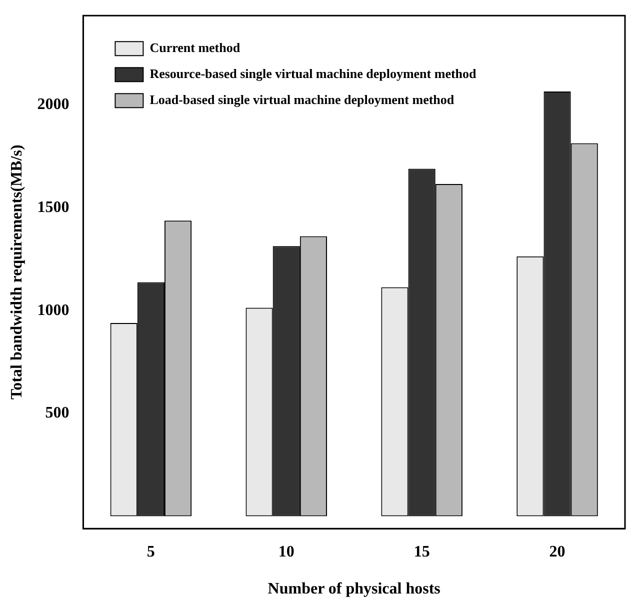 This screenshot has width=627, height=603. I want to click on legend-label: Load-based single virtual machine deployment method, so click(302, 99).